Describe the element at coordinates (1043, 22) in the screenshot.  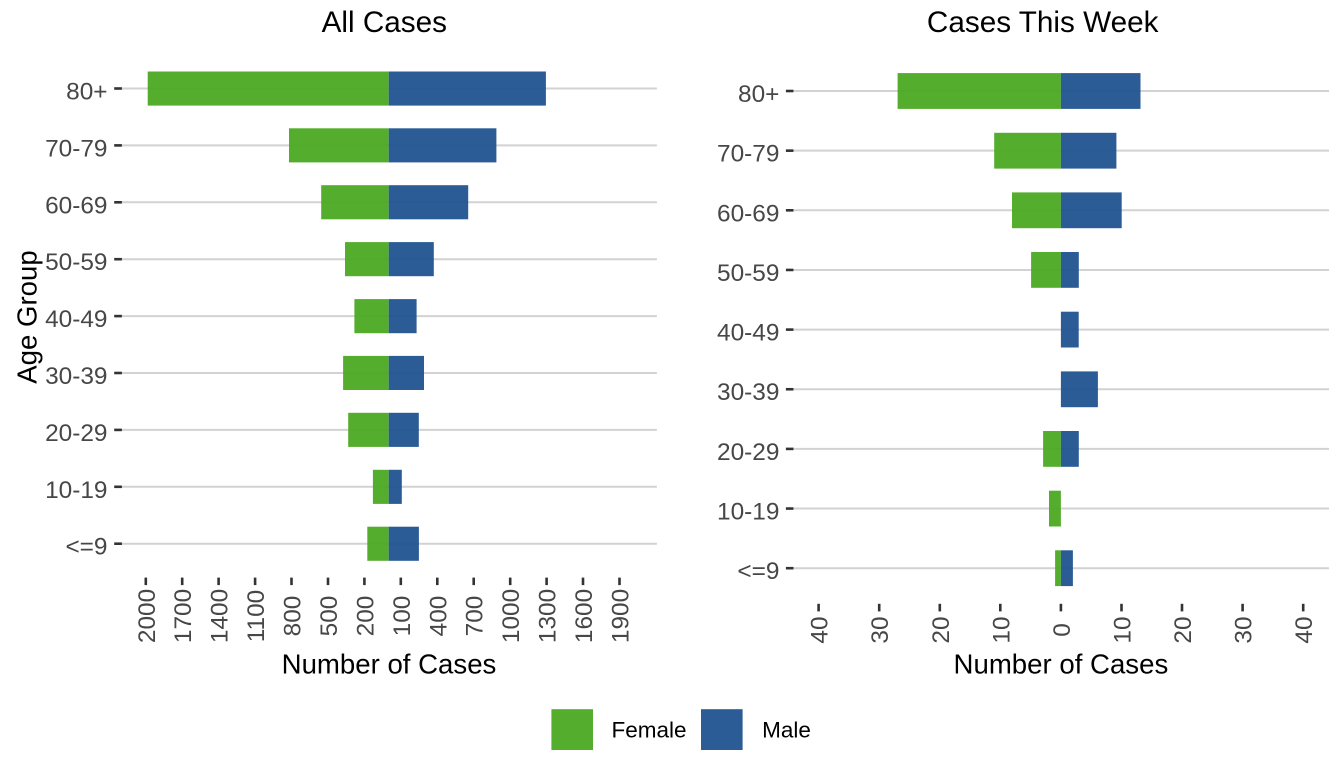
I see `svg-text: Cases This Week` at that location.